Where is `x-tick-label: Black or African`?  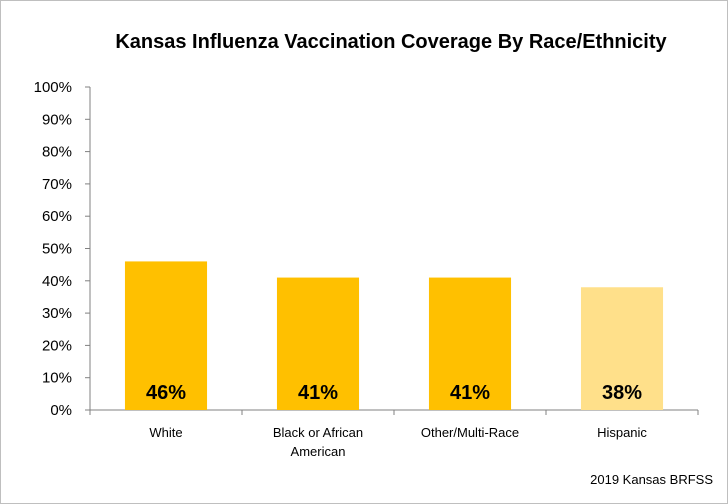
x-tick-label: Black or African is located at coordinates (318, 432).